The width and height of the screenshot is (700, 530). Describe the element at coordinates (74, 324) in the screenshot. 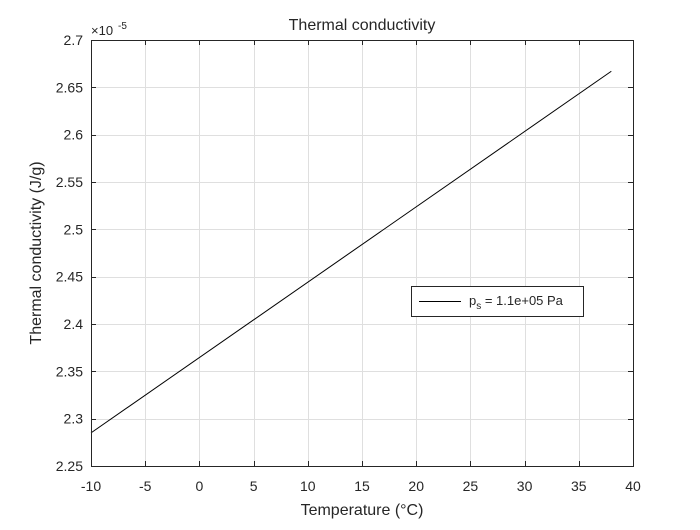

I see `y-tick-label: 2.4` at that location.